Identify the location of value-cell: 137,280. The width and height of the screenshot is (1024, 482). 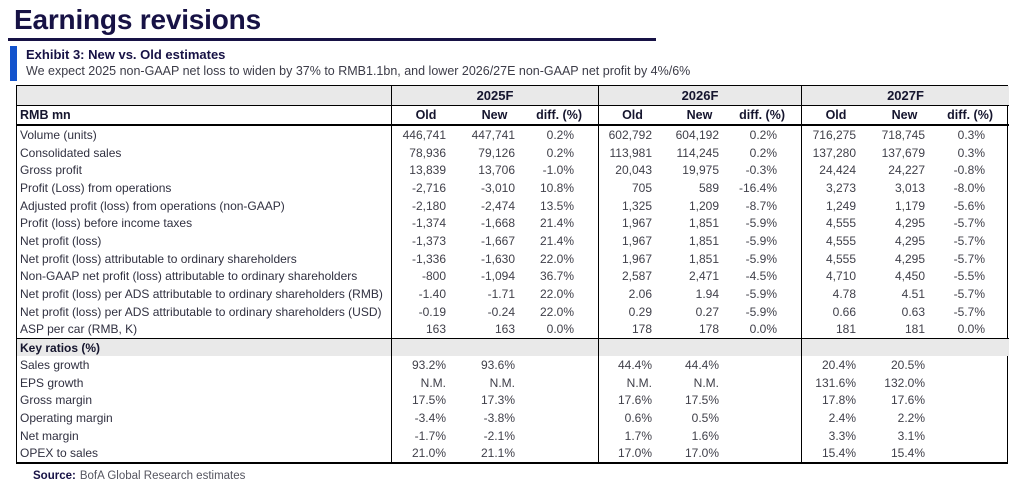
(835, 152).